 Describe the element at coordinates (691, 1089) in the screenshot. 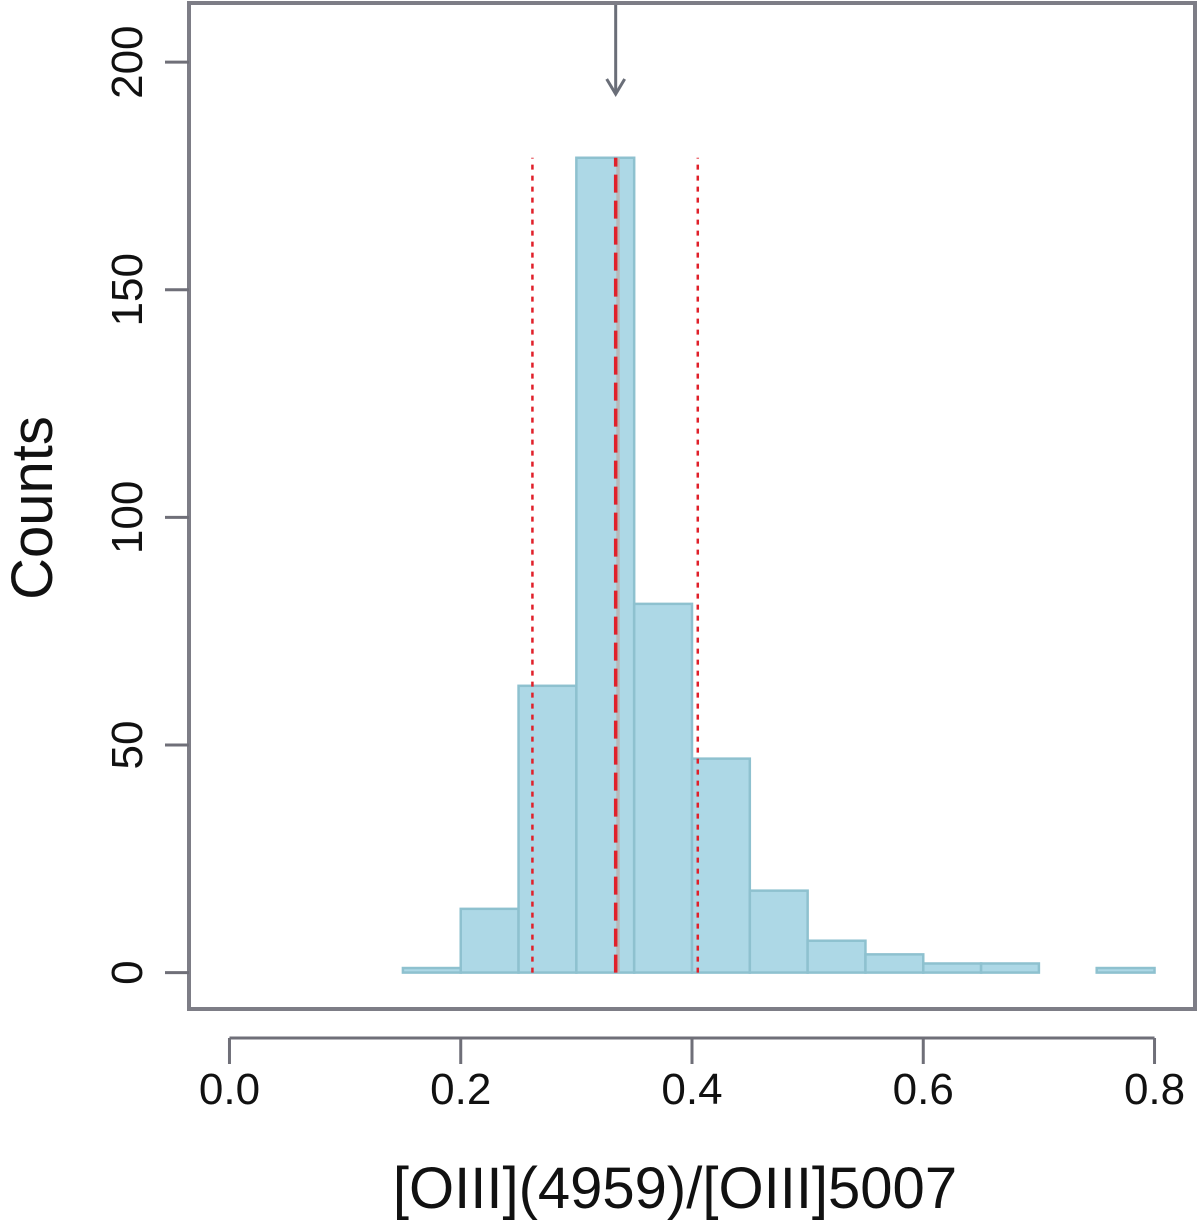

I see `x-tick-label: 0.4` at that location.